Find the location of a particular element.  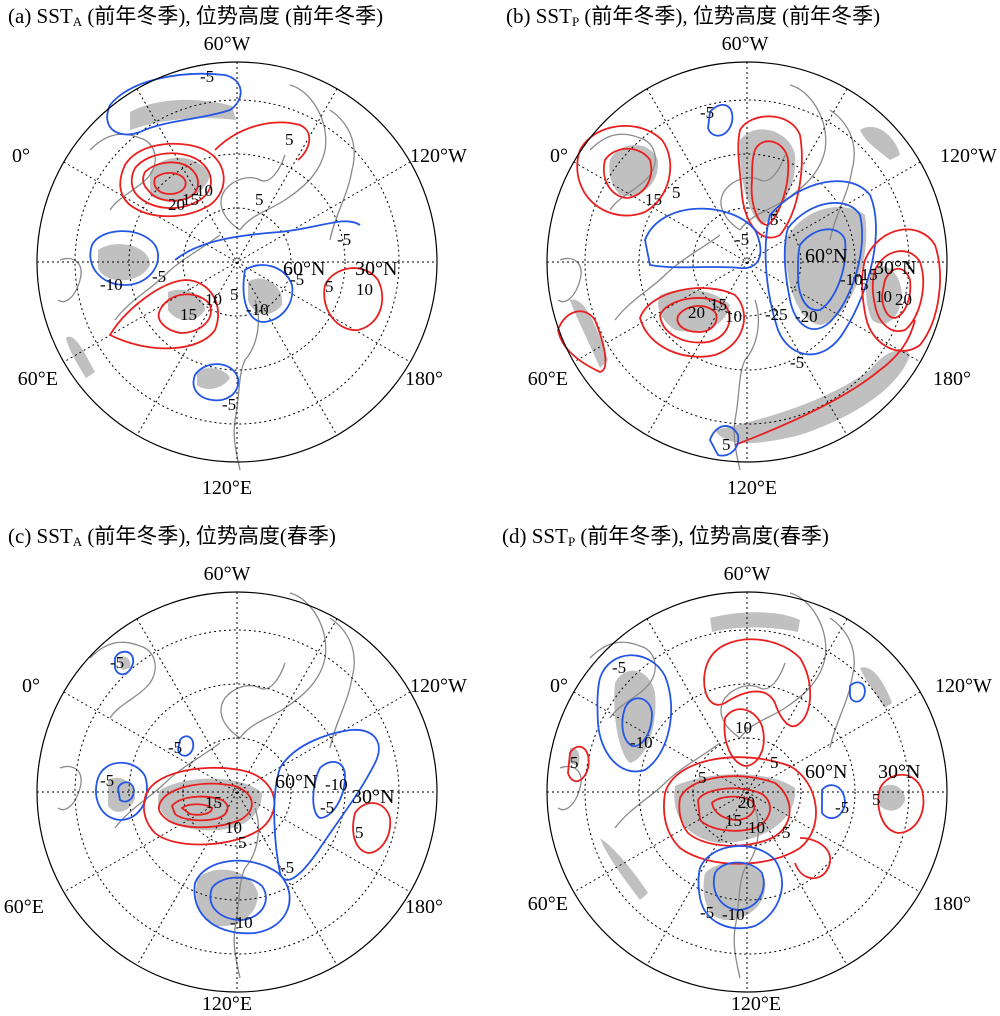

contour-labels: -5 -5 -5 15 10 5 -10 -5 5 -5 -10 is located at coordinates (232, 792).